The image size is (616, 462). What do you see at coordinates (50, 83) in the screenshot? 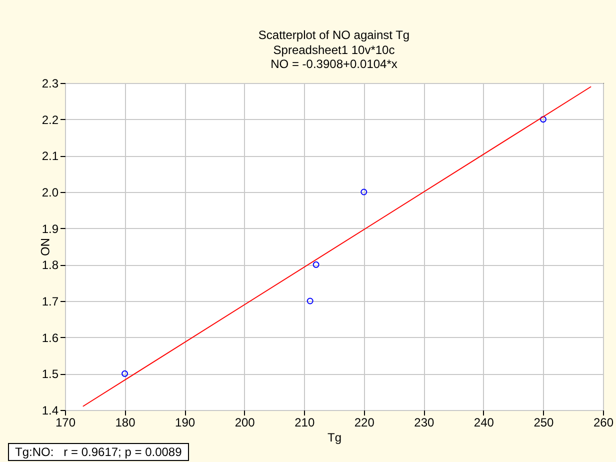
I see `y-tick-label: 2.3` at bounding box center [50, 83].